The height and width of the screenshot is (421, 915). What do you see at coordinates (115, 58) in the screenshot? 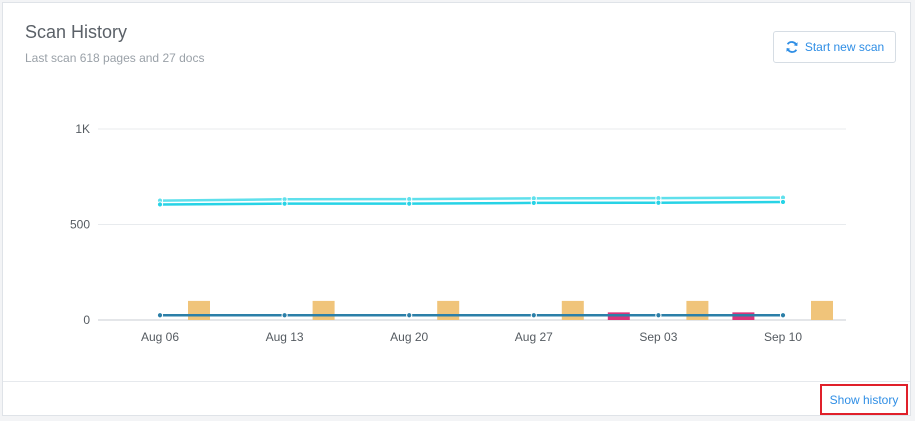
I see `scan-summary: Last scan 618 pages and 27 docs` at bounding box center [115, 58].